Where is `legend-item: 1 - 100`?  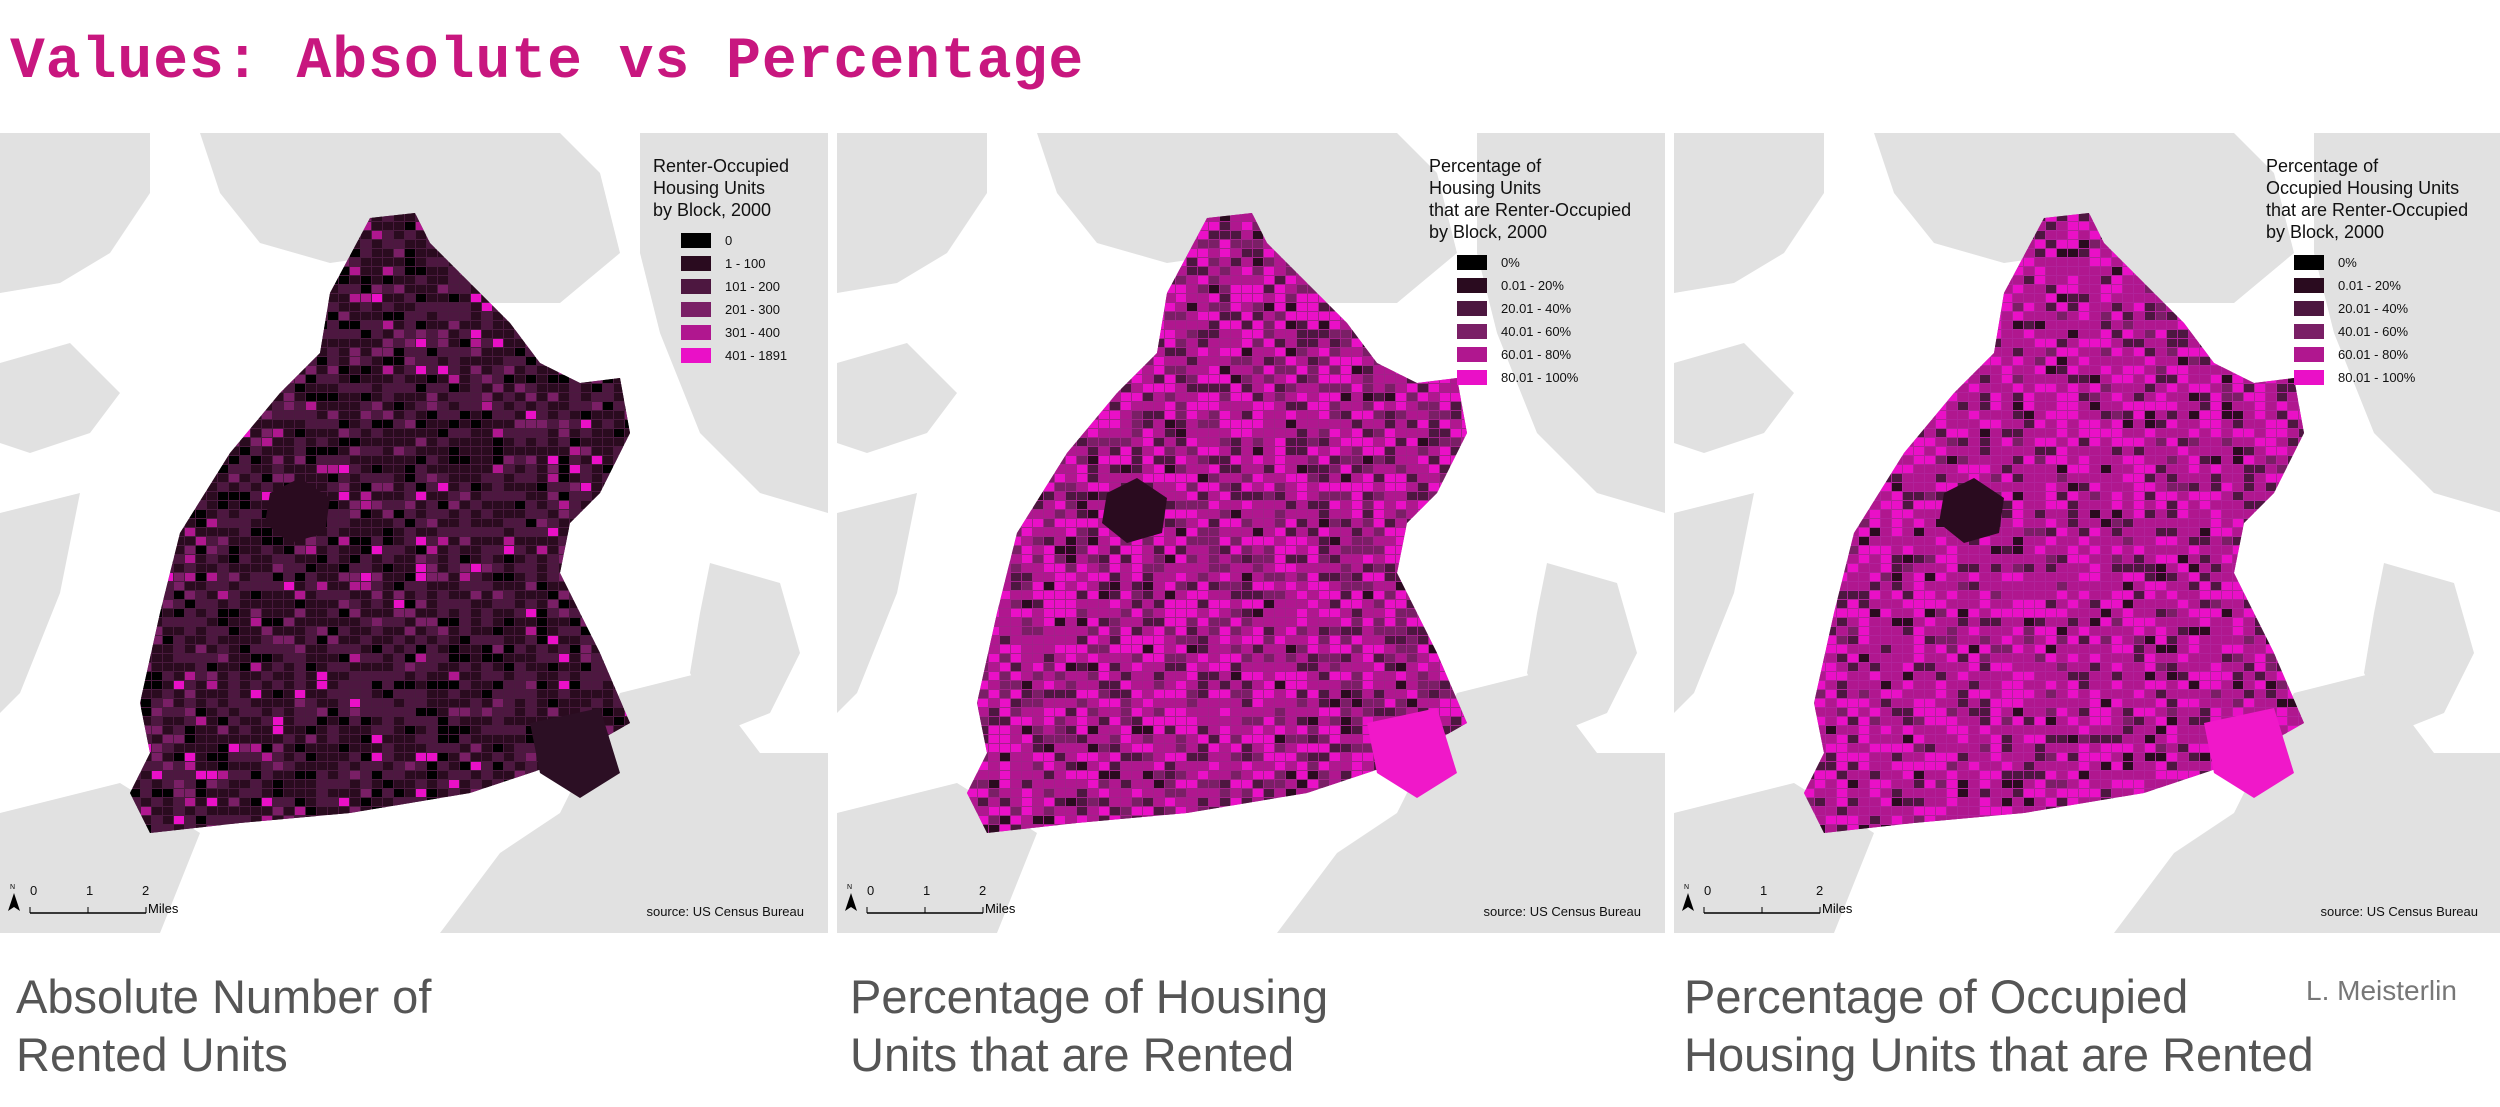 legend-item: 1 - 100 is located at coordinates (735, 263).